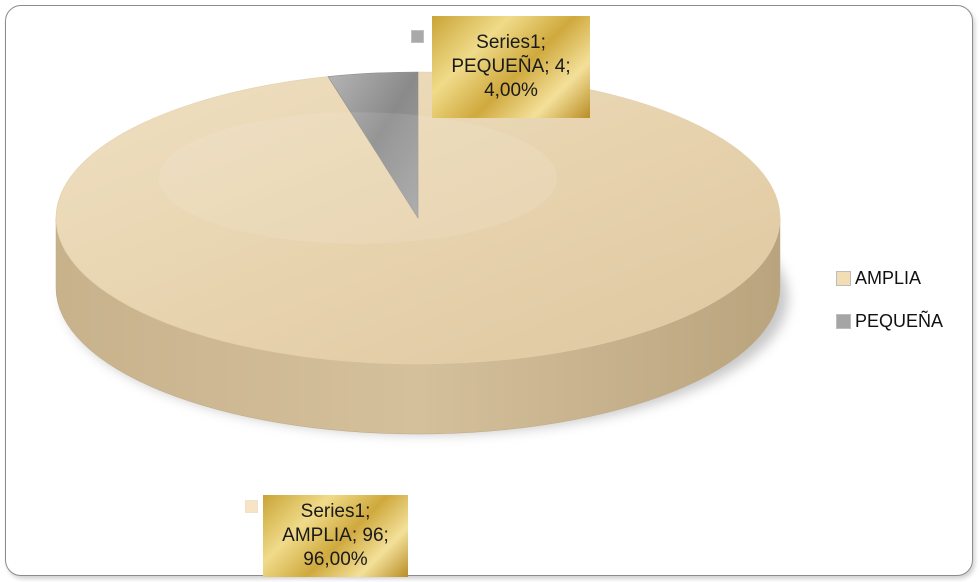 The width and height of the screenshot is (979, 582). What do you see at coordinates (335, 512) in the screenshot?
I see `data-label-amplia-line1: Series1;` at bounding box center [335, 512].